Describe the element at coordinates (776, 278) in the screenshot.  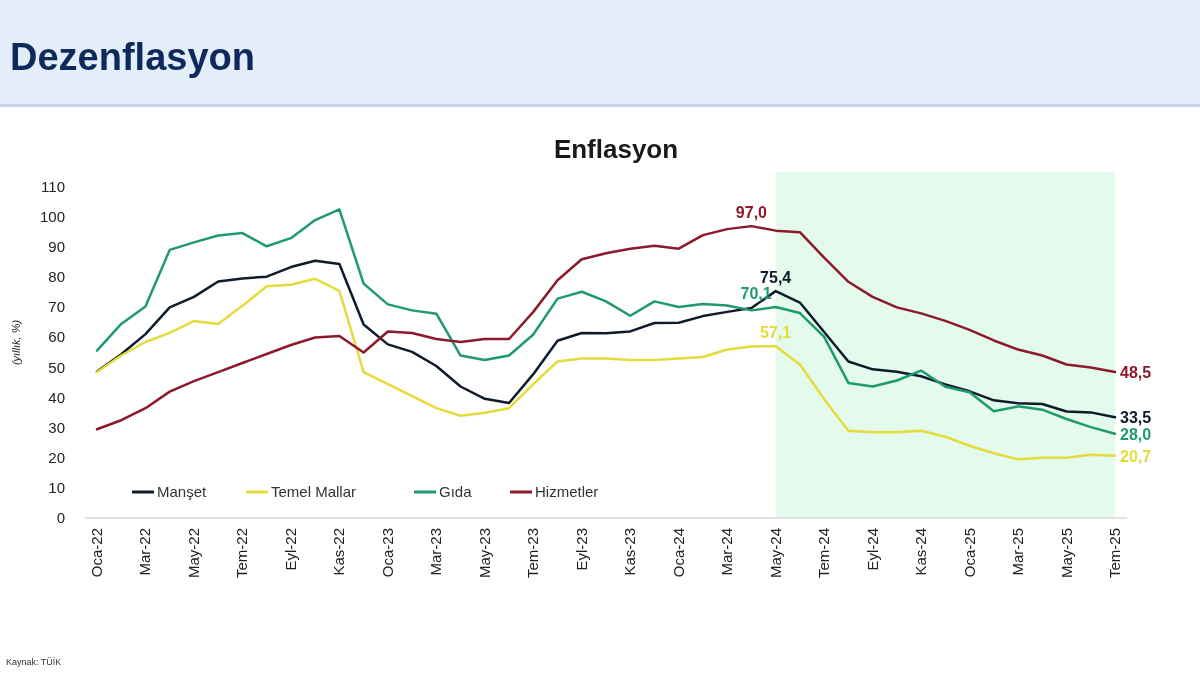
I see `data-label: 75,4` at that location.